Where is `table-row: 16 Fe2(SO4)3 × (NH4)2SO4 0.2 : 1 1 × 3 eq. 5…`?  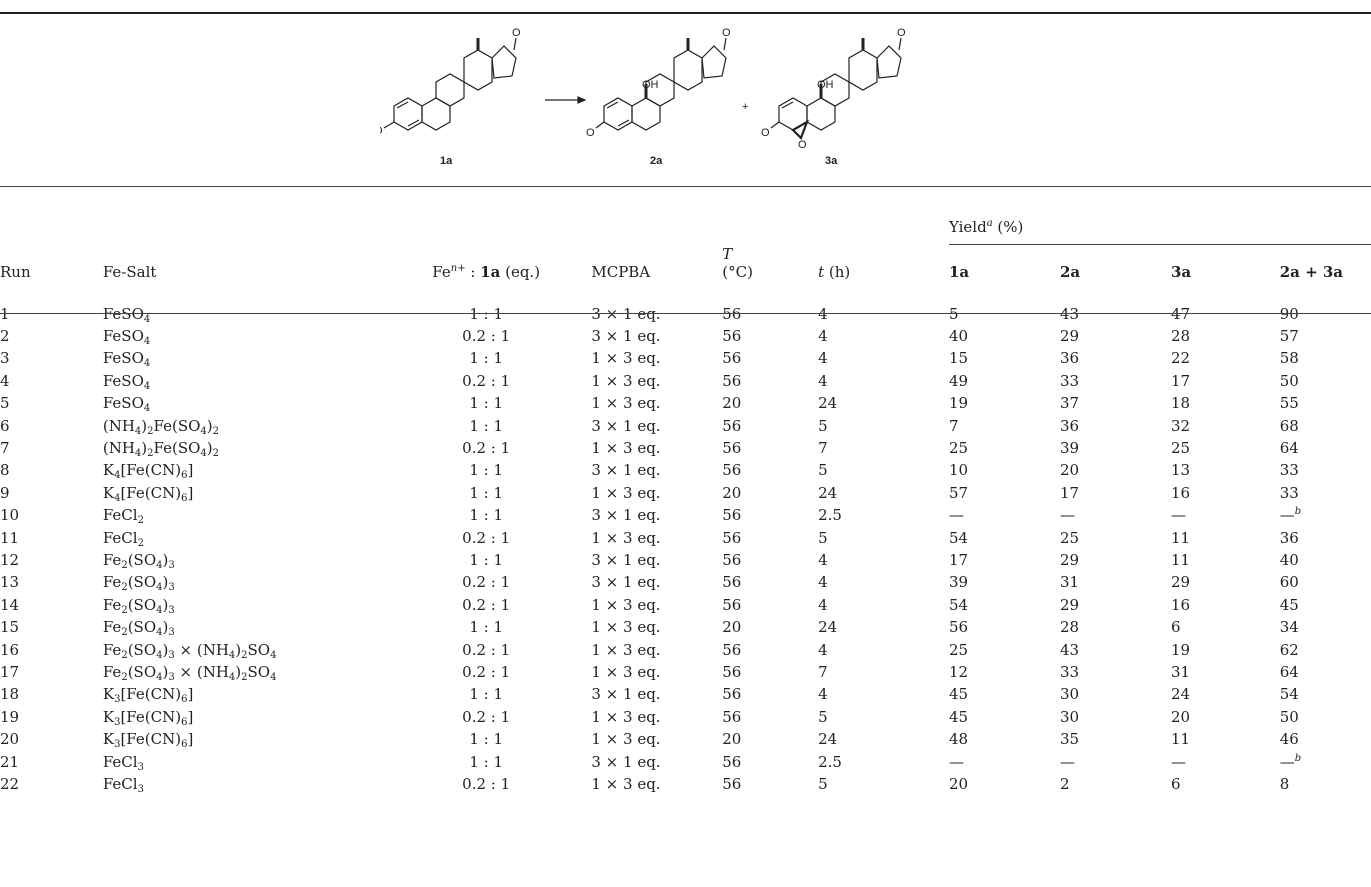 table-row: 16 Fe2(SO4)3 × (NH4)2SO4 0.2 : 1 1 × 3 eq. 5… is located at coordinates (685, 649).